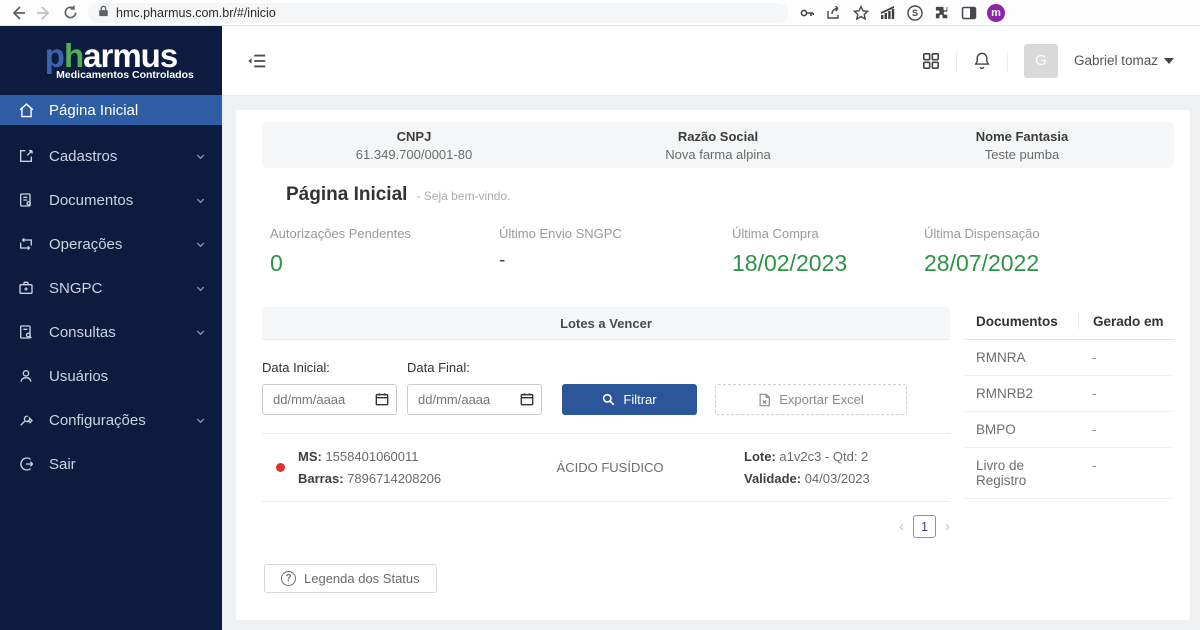 The image size is (1200, 630). Describe the element at coordinates (924, 526) in the screenshot. I see `pagination-page-1: 1` at that location.